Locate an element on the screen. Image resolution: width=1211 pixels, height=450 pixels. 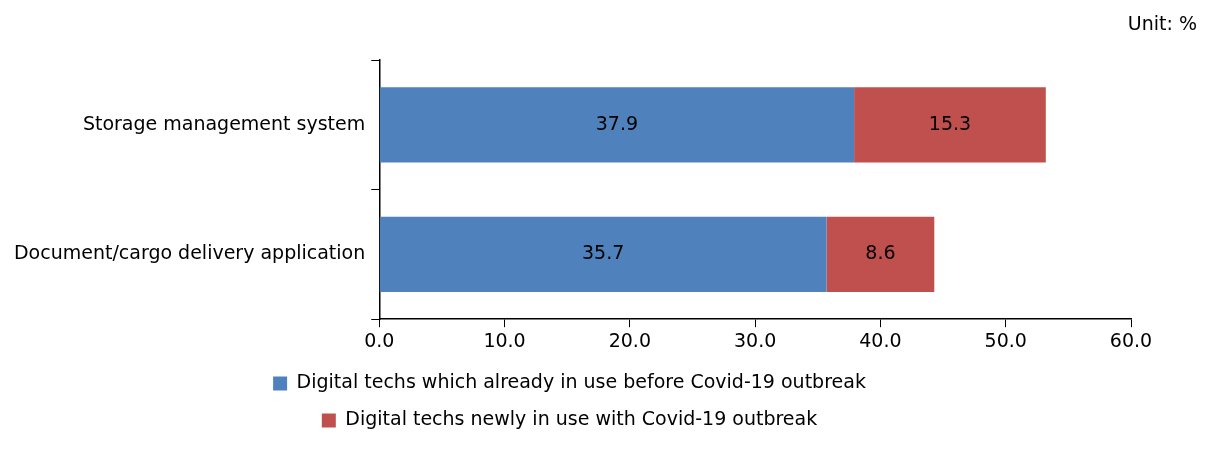
x-tick-label: 20.0 is located at coordinates (629, 339).